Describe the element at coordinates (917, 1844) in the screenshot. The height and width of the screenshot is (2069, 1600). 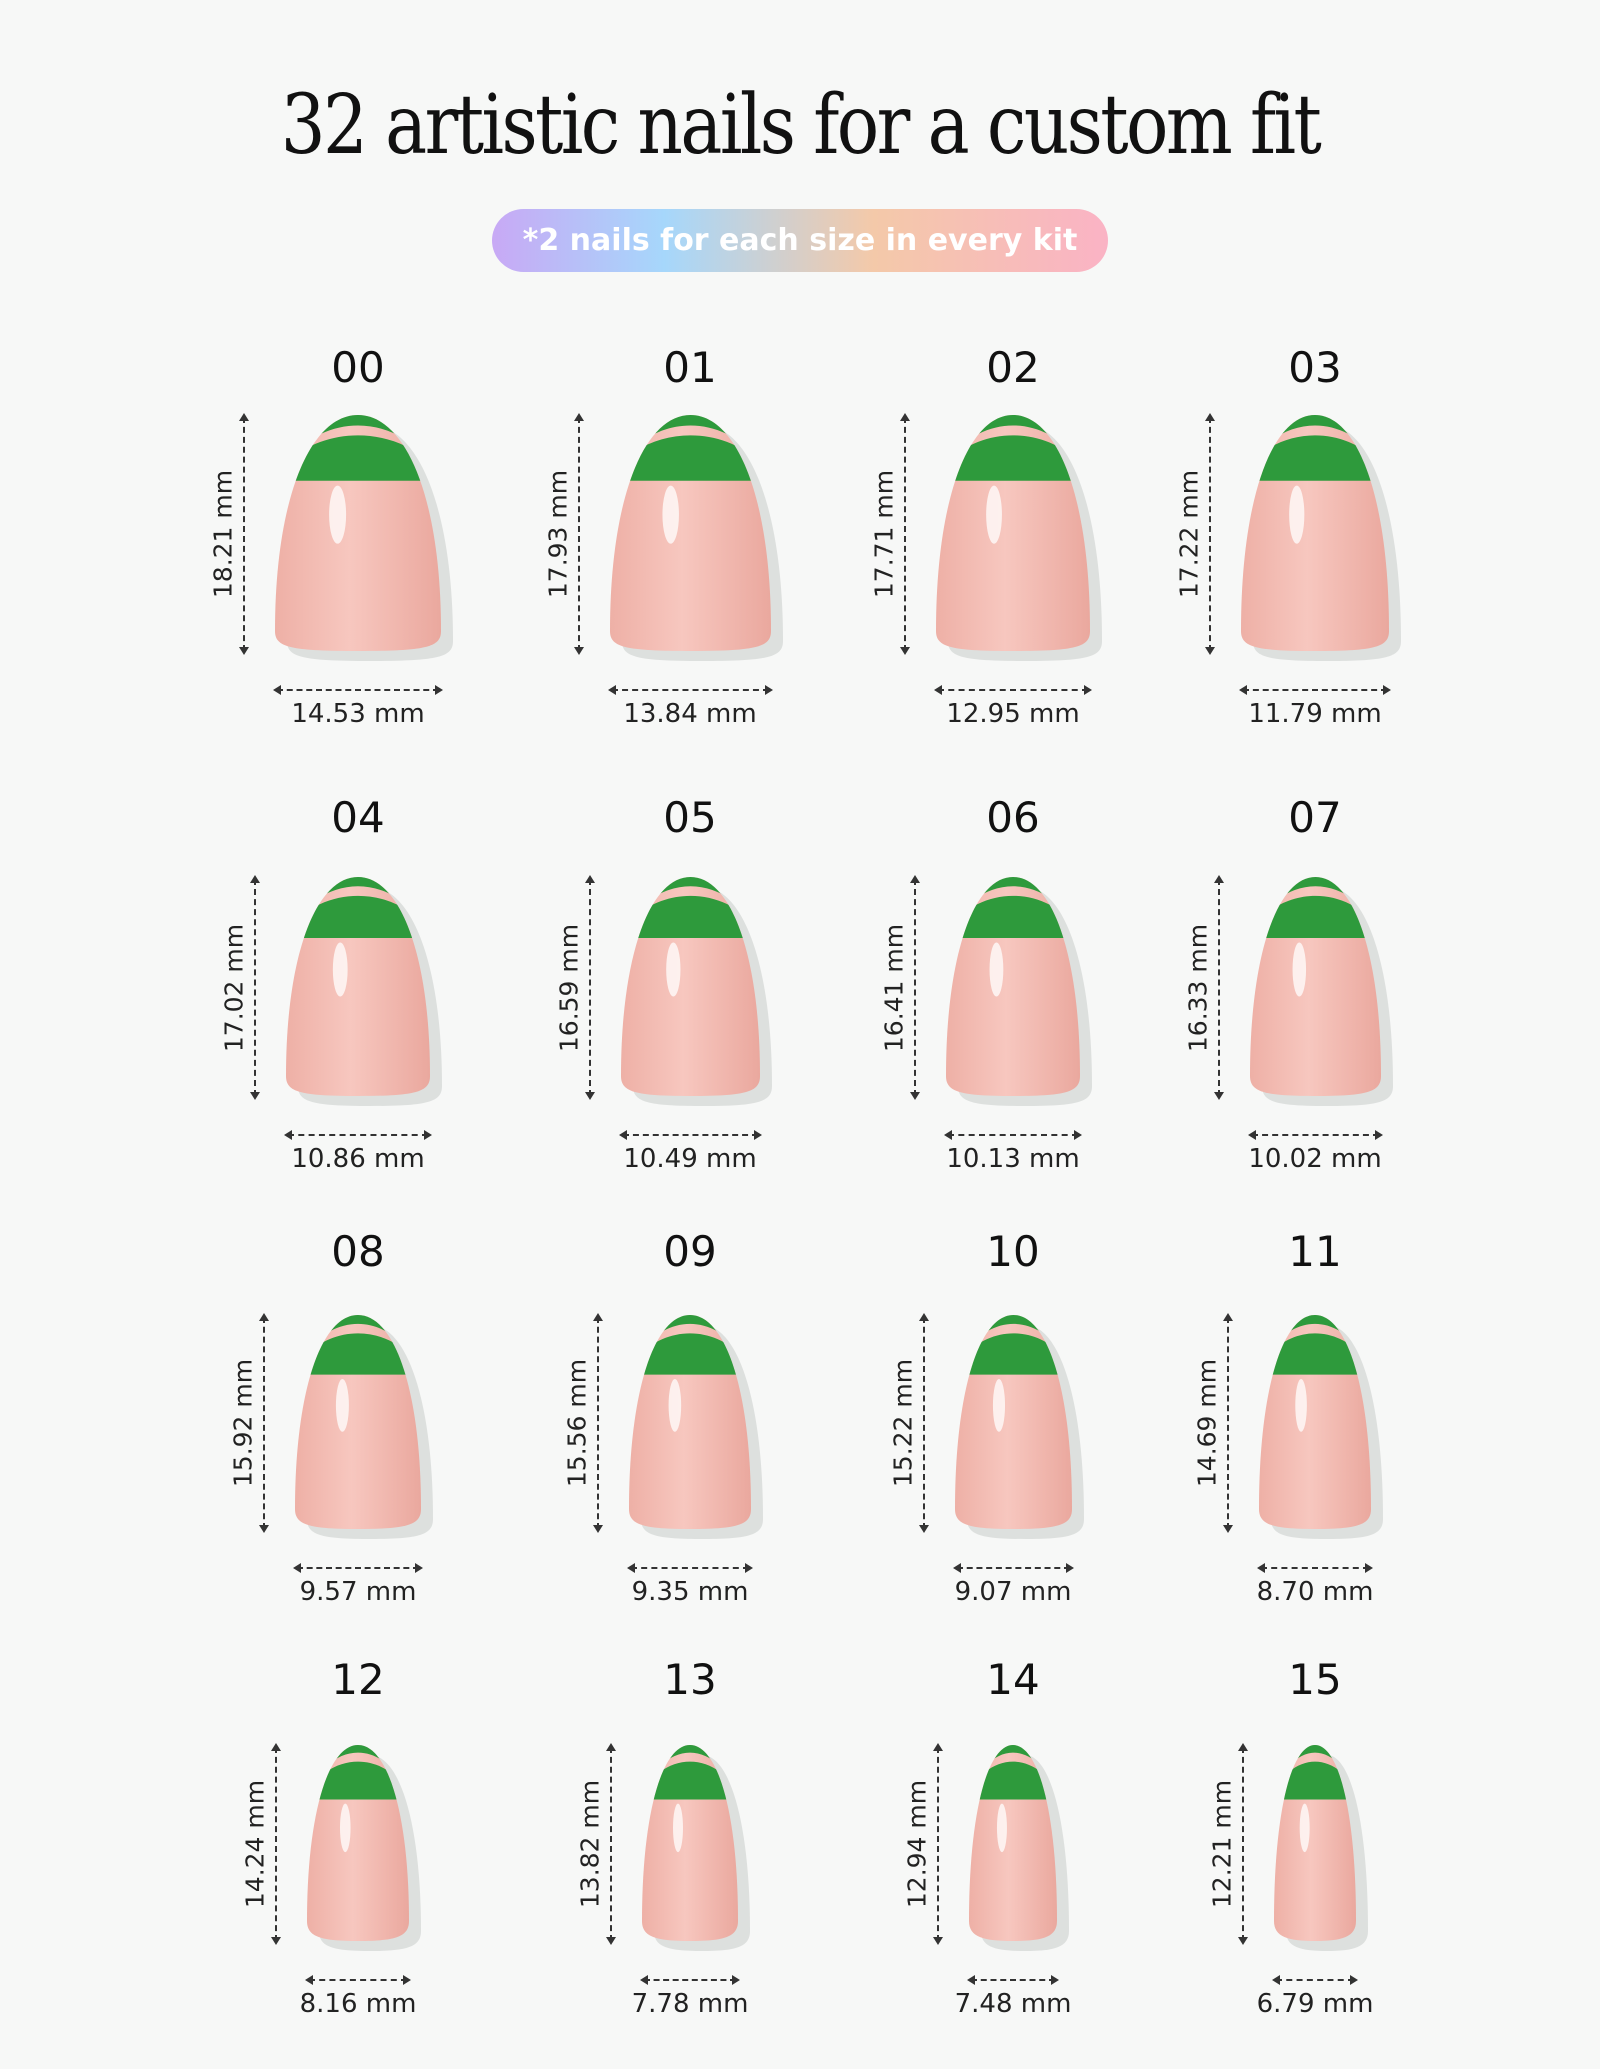
I see `height-measurement: 12.94 mm` at that location.